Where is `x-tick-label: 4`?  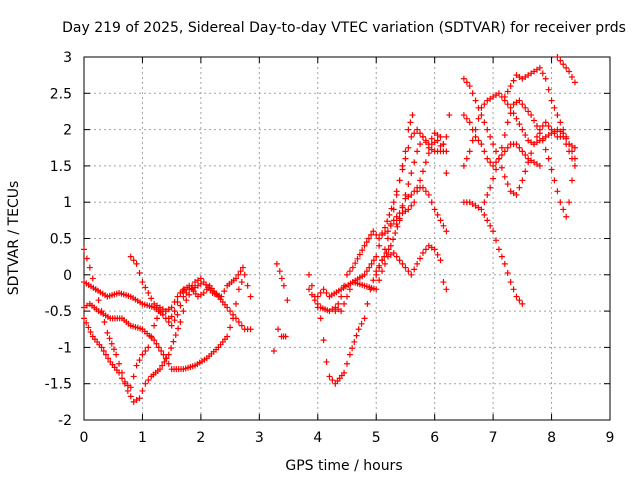
x-tick-label: 4 is located at coordinates (317, 438).